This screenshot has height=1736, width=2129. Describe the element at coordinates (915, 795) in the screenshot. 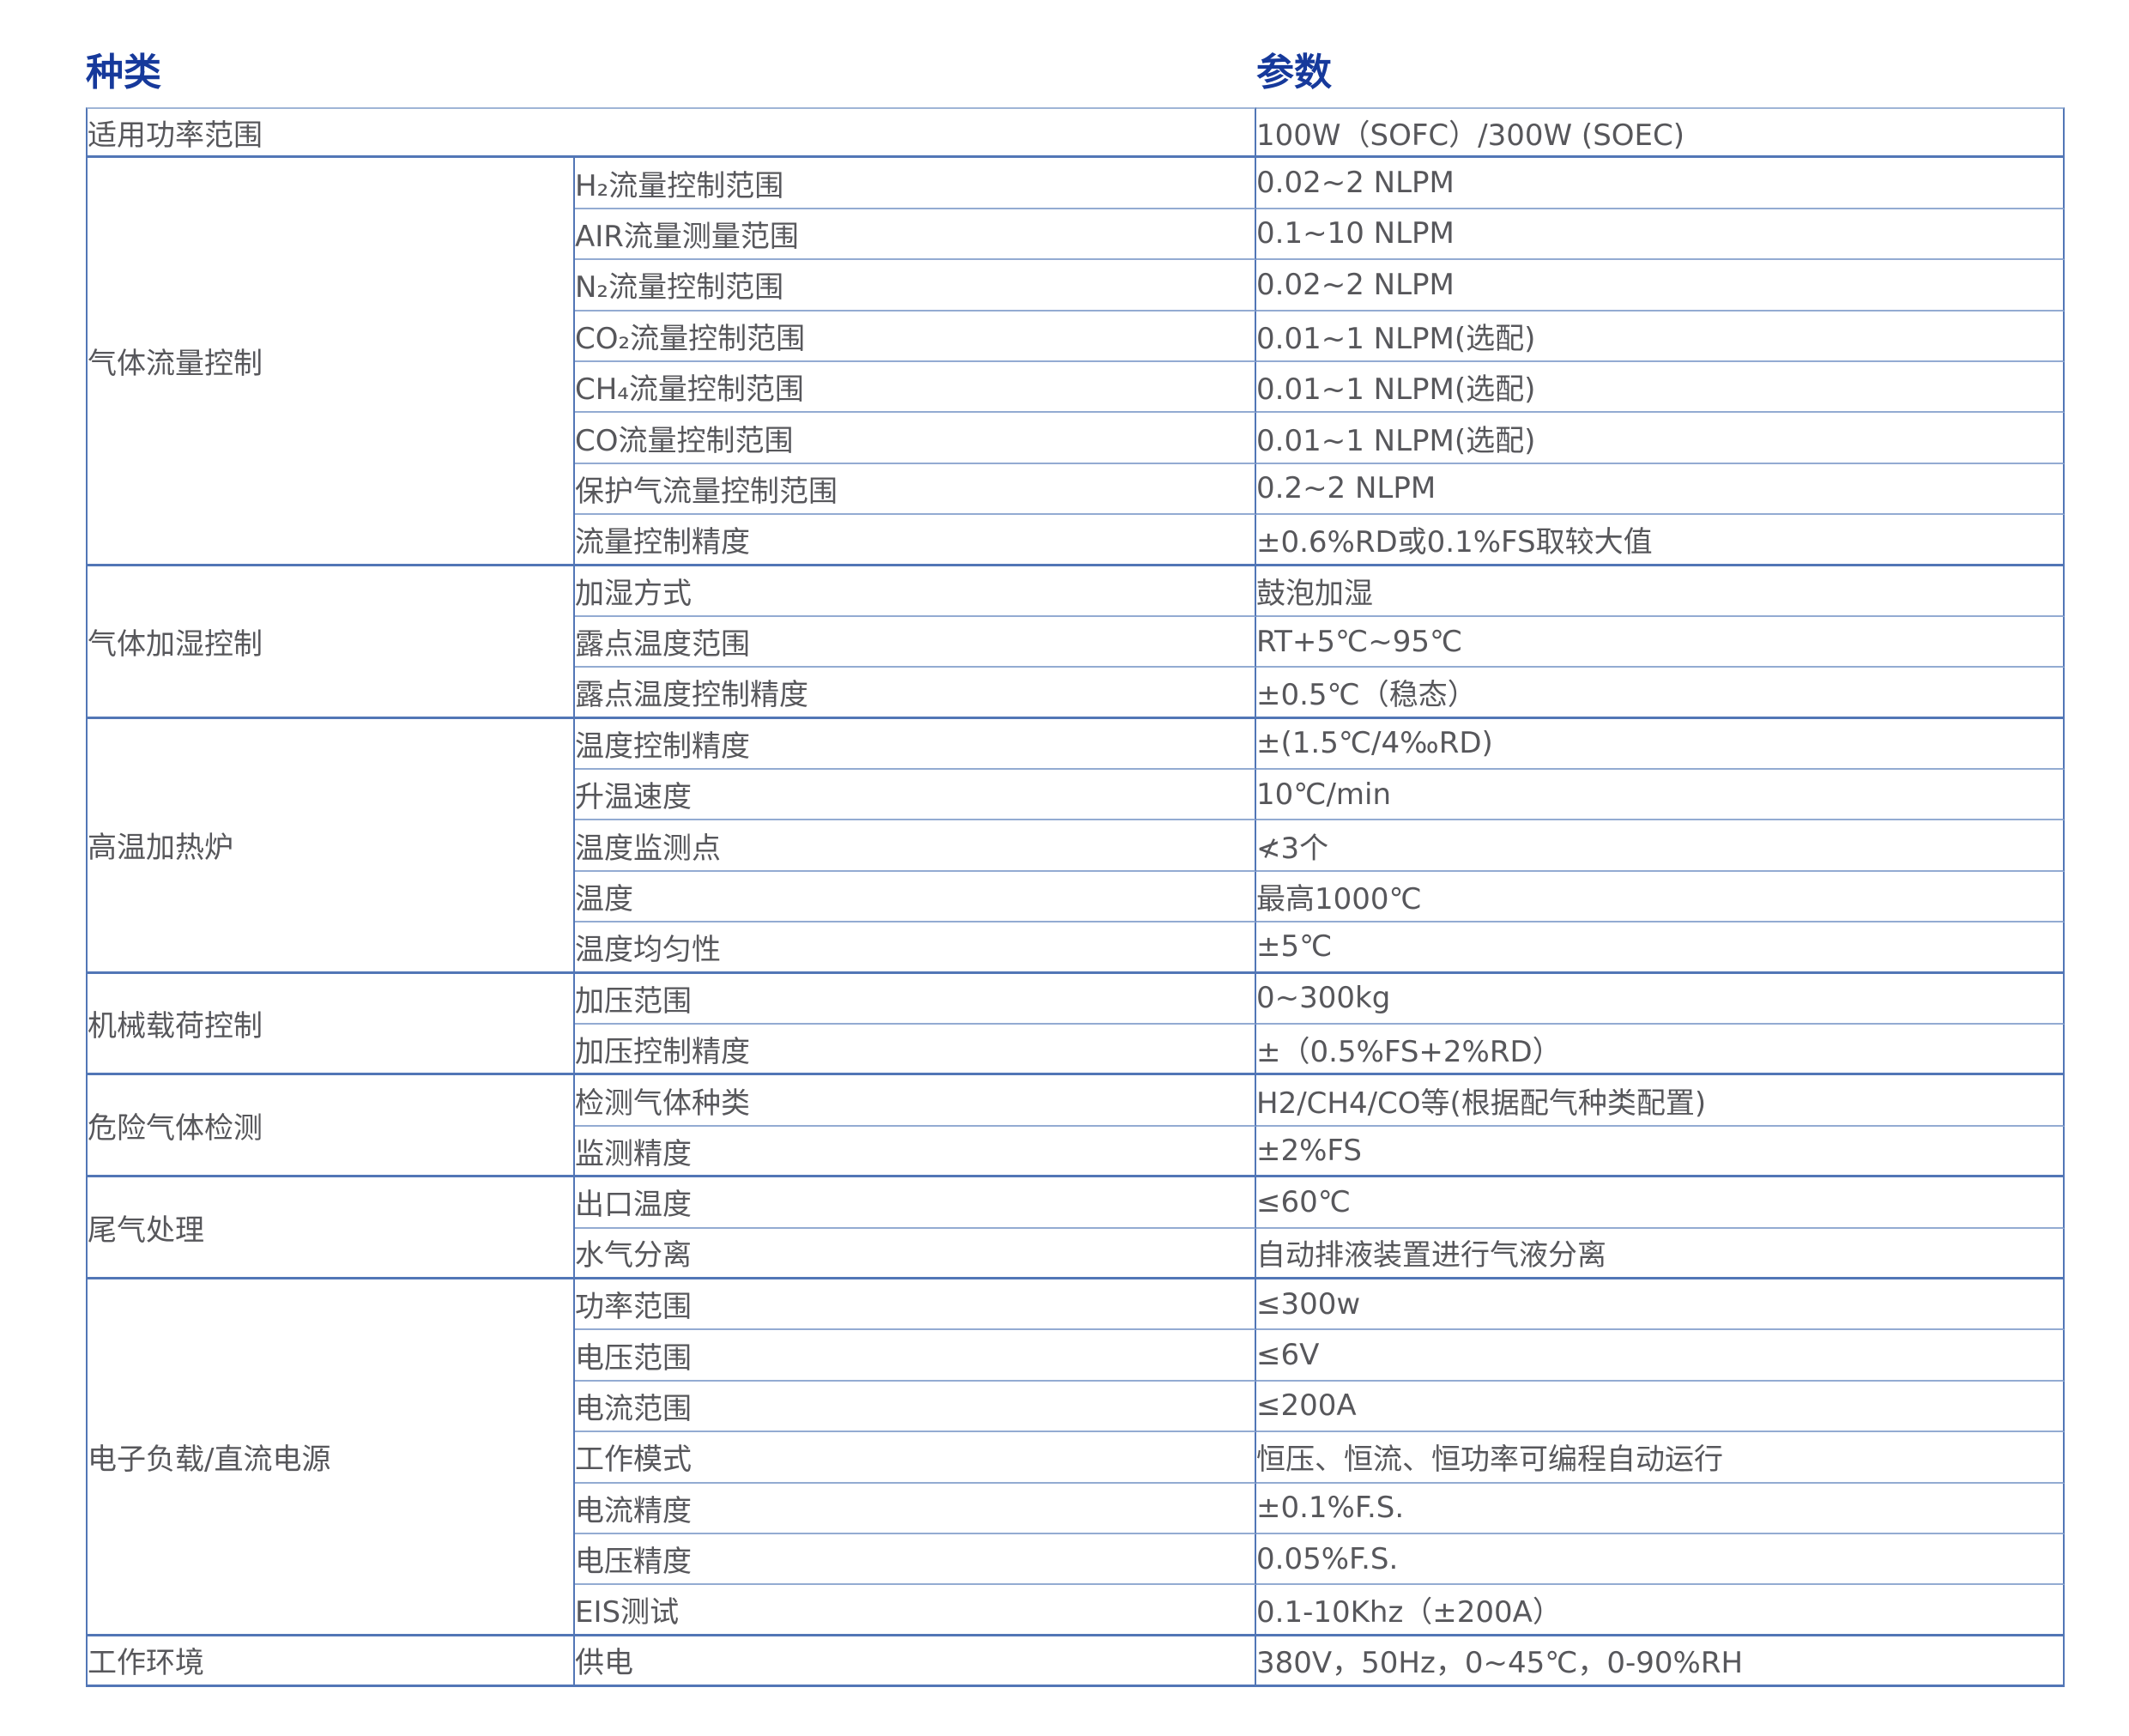

I see `param-cell: 升温速度` at that location.